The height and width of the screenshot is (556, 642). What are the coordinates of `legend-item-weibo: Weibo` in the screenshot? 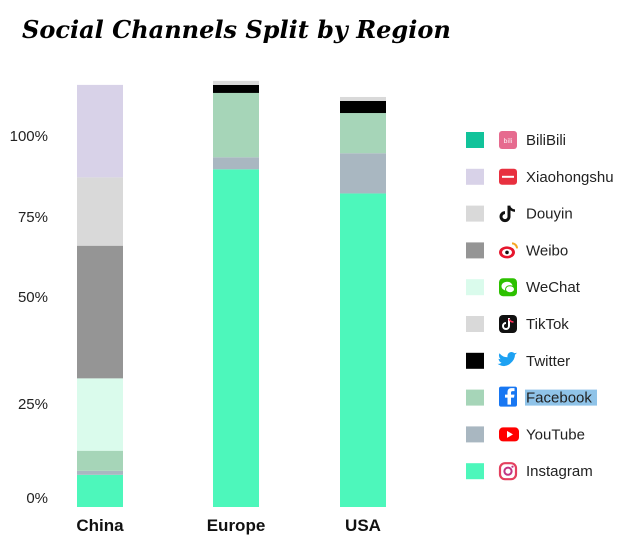 It's located at (517, 250).